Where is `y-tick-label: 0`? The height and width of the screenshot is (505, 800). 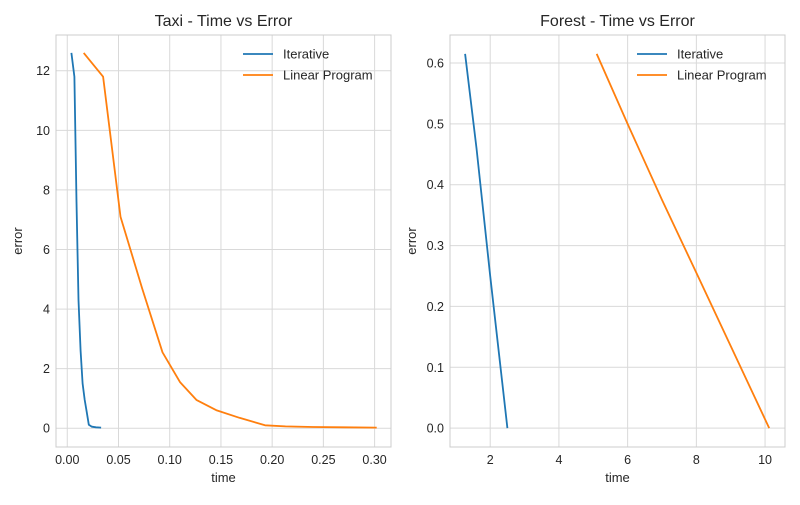 y-tick-label: 0 is located at coordinates (46, 429).